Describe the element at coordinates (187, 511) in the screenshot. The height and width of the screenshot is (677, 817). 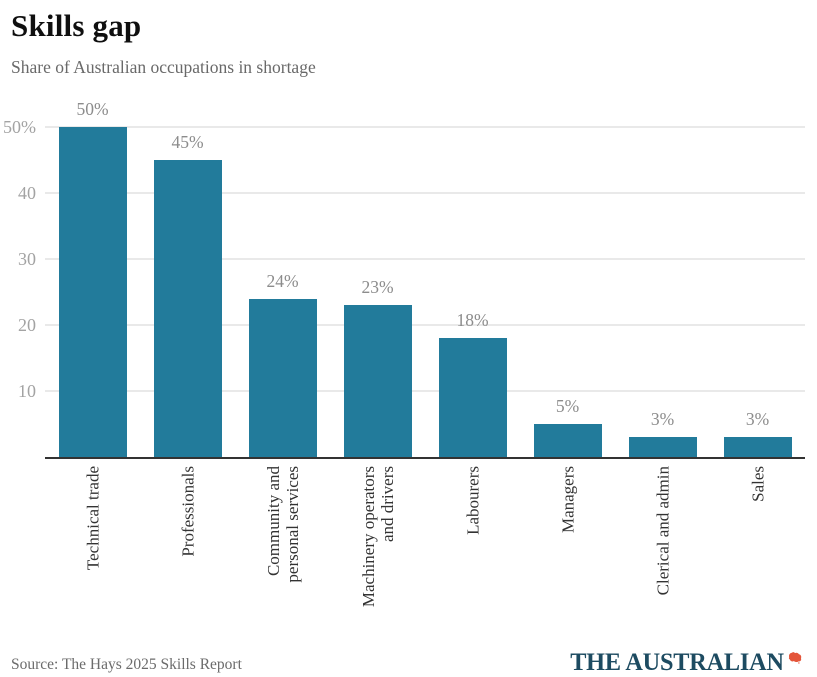
I see `category-label: Professionals` at that location.